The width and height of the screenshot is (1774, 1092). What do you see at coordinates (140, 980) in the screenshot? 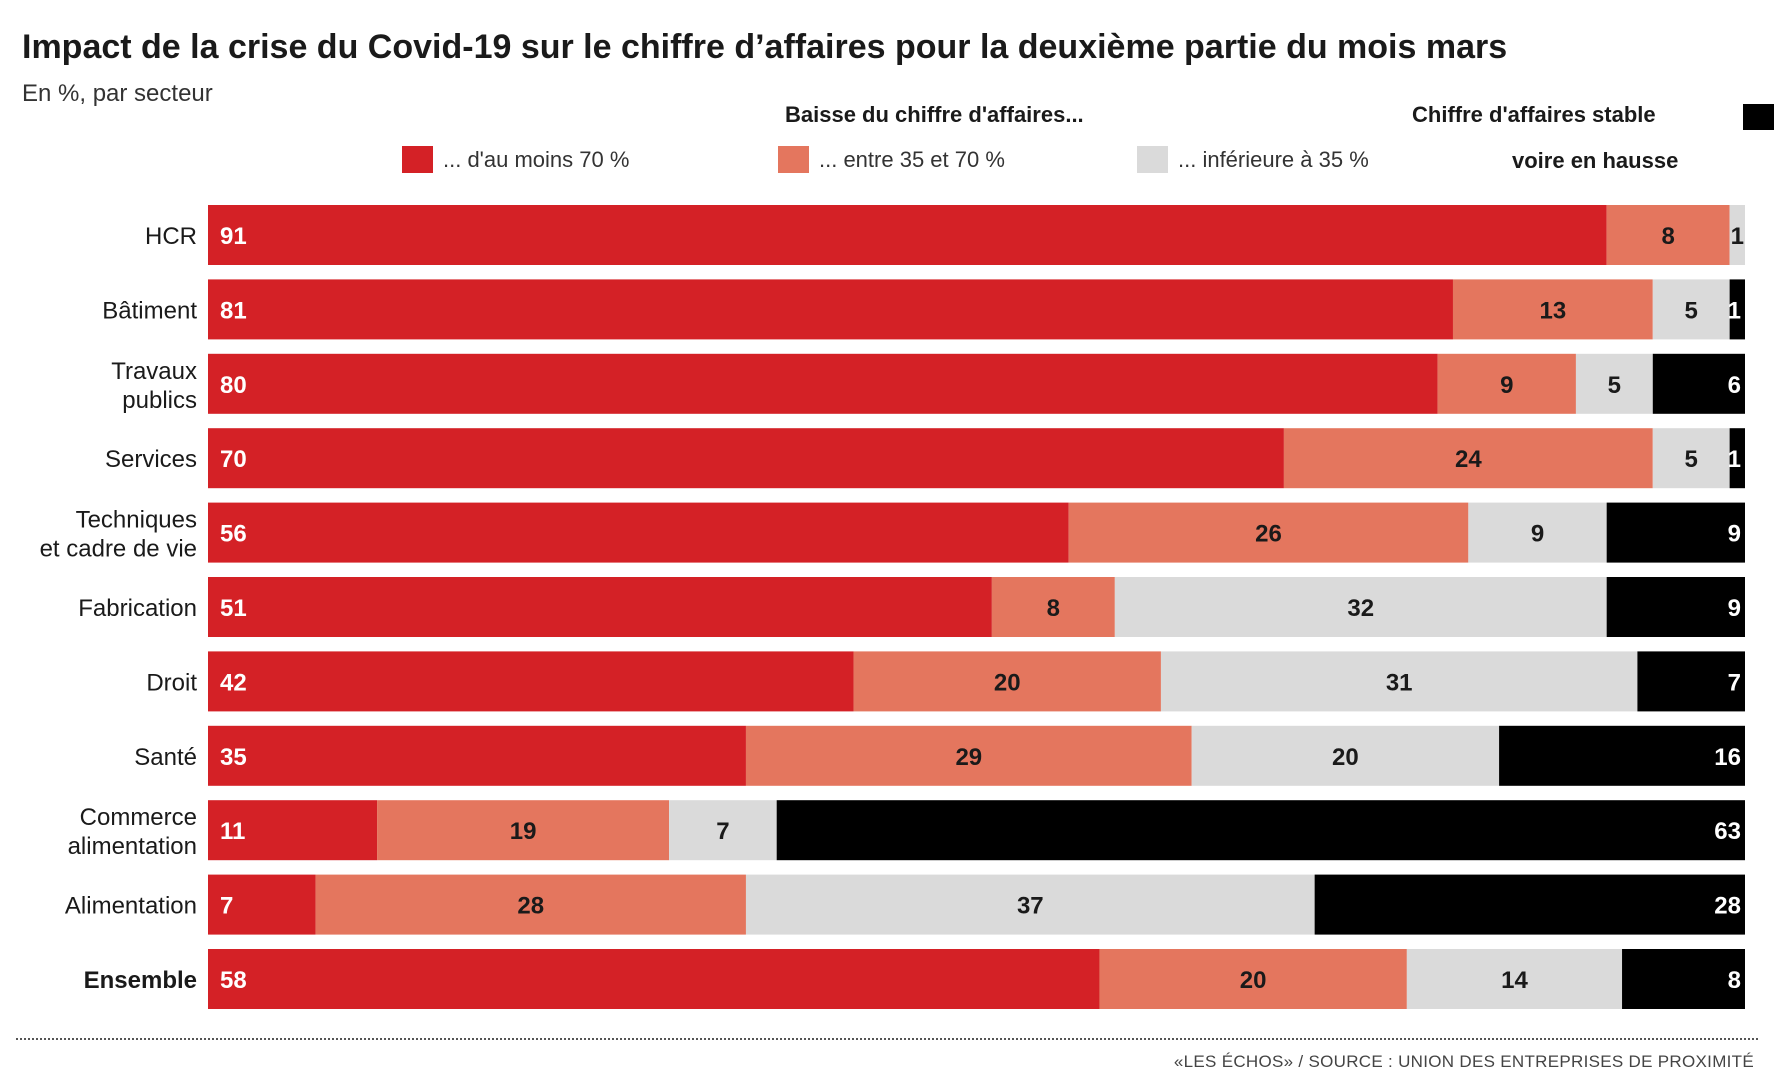
I see `category-label: Ensemble` at bounding box center [140, 980].